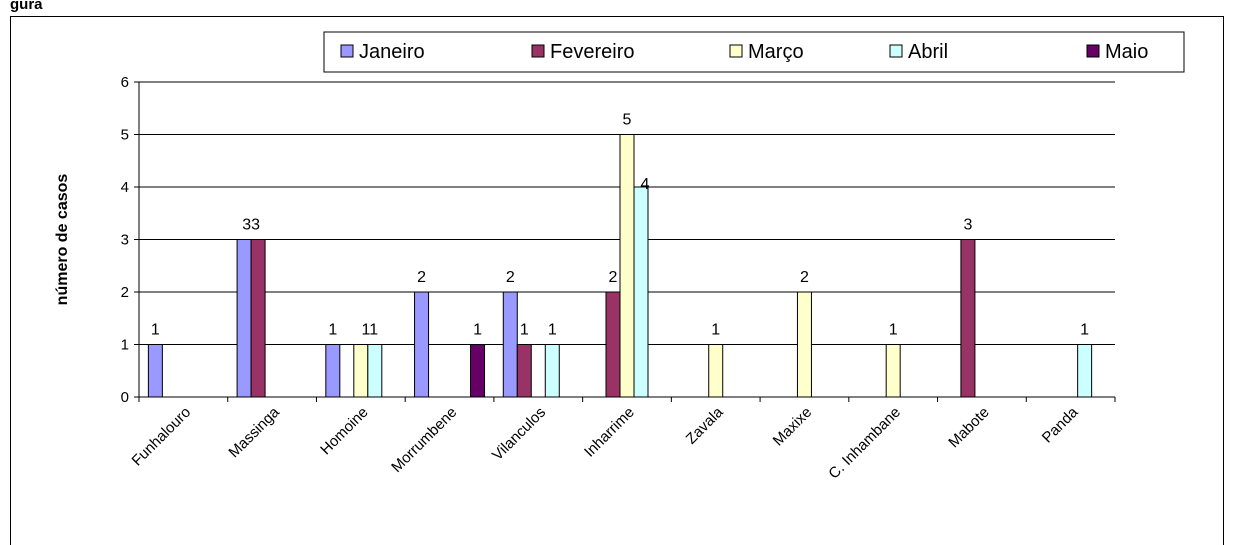  What do you see at coordinates (255, 432) in the screenshot?
I see `x-category-label: Massinga` at bounding box center [255, 432].